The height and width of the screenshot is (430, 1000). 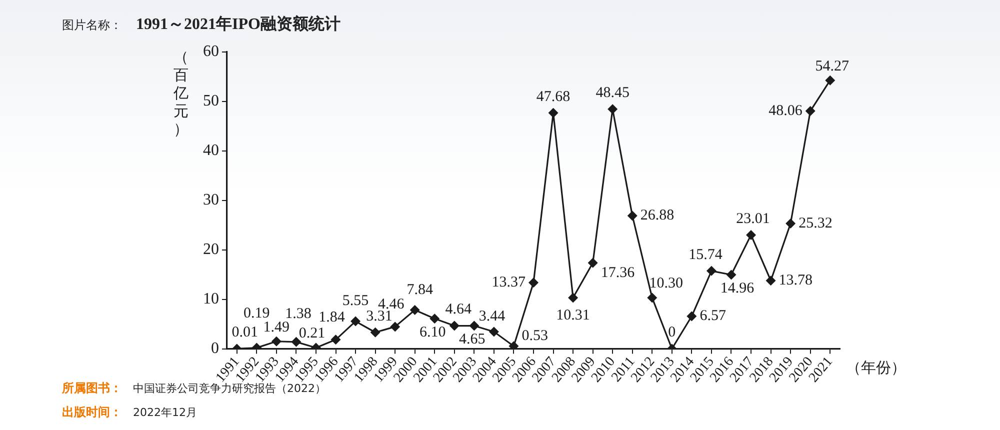 What do you see at coordinates (876, 367) in the screenshot?
I see `x-axis-title: （年份）` at bounding box center [876, 367].